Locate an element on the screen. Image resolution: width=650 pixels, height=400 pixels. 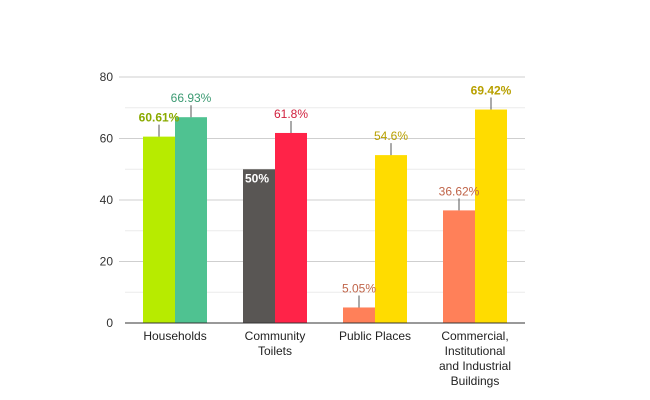
data-label: 36.62% is located at coordinates (459, 191).